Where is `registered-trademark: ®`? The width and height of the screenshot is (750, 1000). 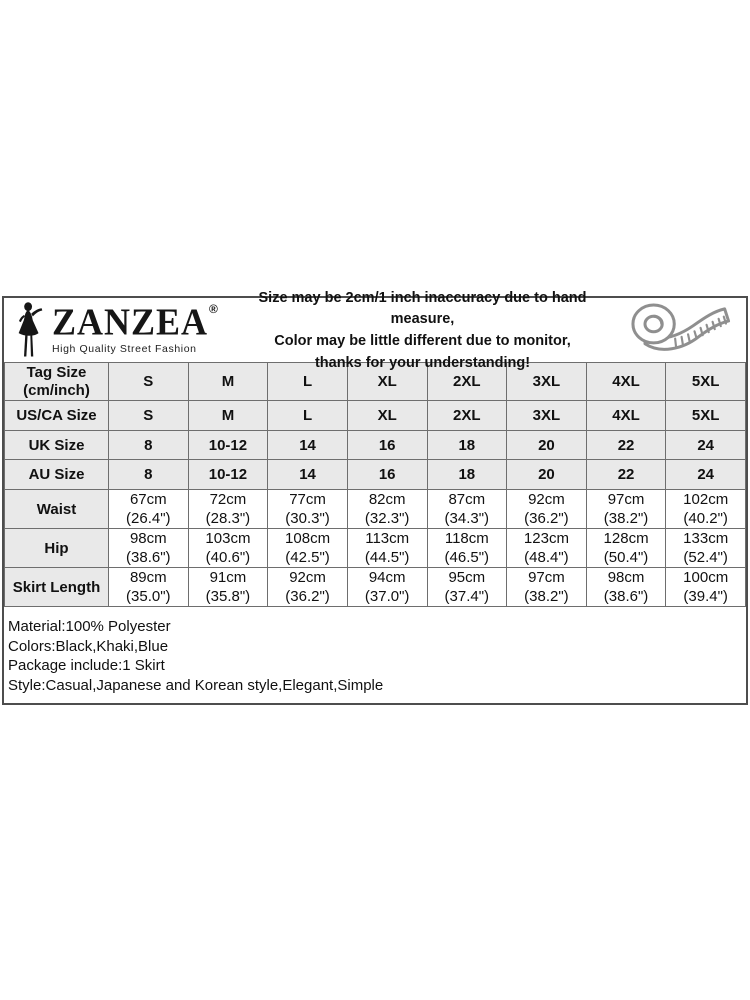
registered-trademark: ® is located at coordinates (213, 309).